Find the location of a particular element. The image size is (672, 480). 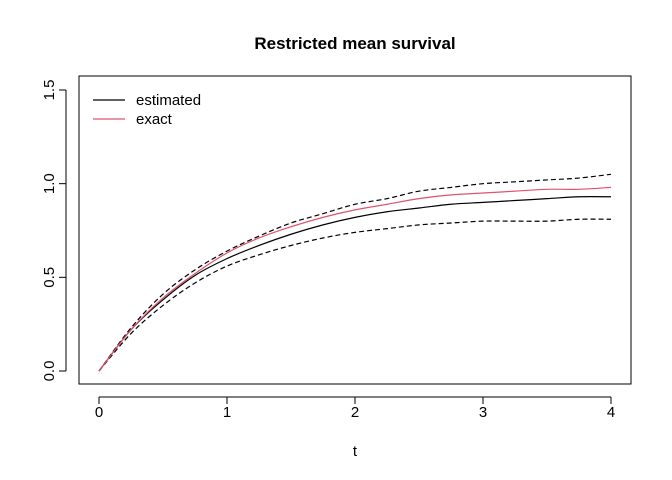

y-axis: 0.0 0.5 1.0 1.5 is located at coordinates (54, 231).